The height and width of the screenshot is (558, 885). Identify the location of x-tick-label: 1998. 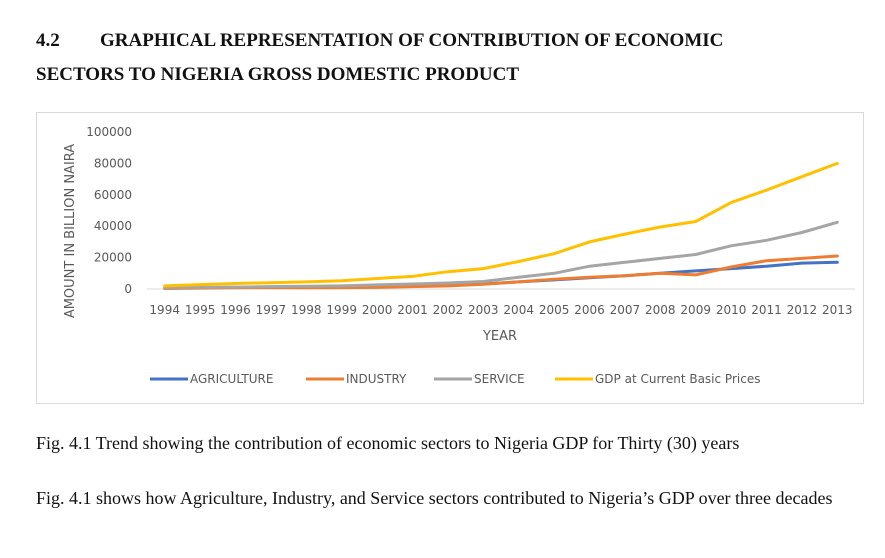
(306, 310).